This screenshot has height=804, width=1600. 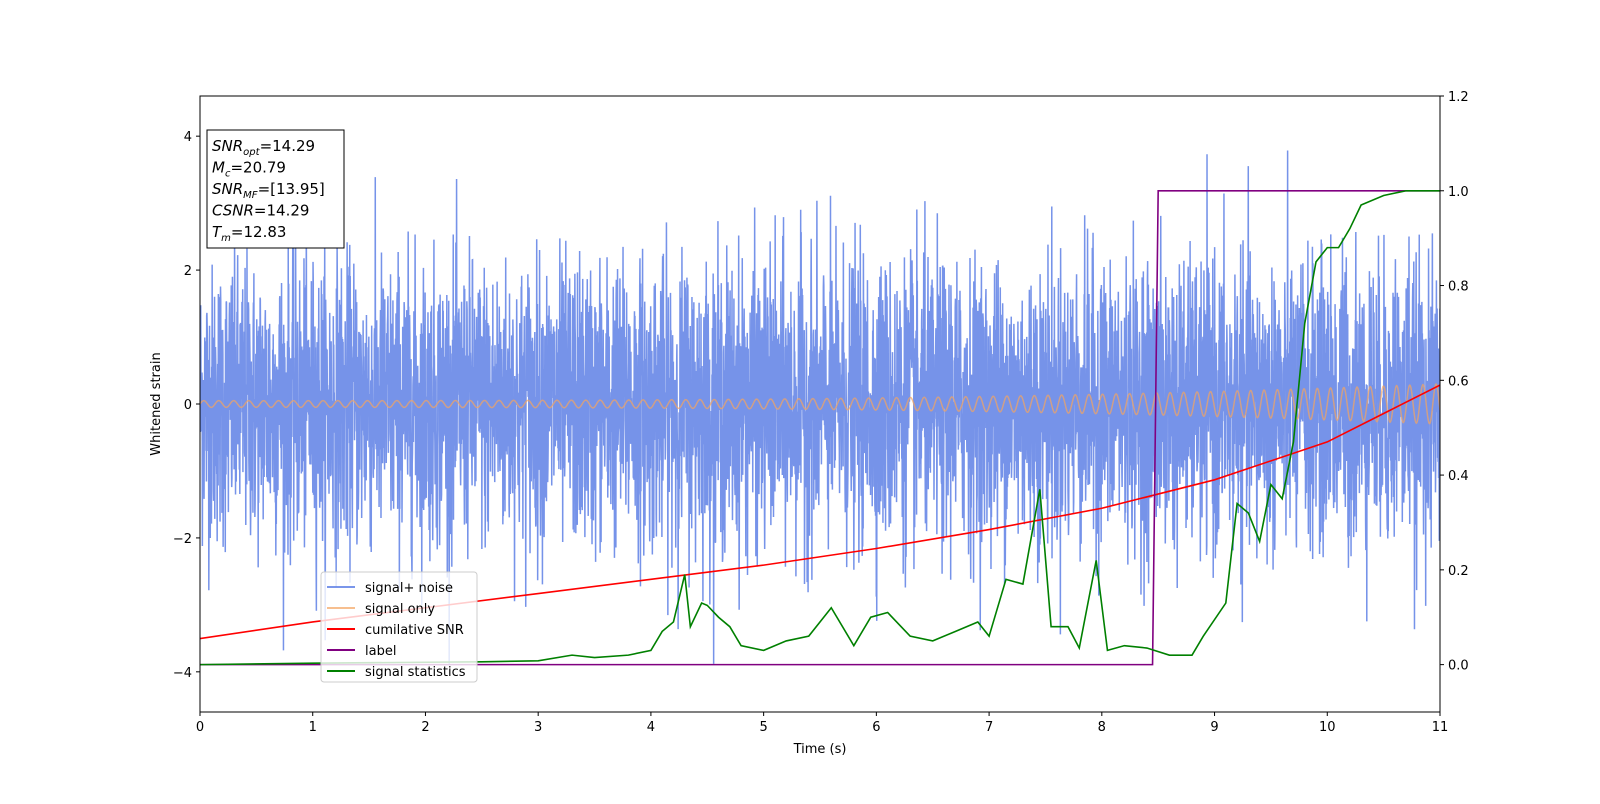 I want to click on info-line: Tm=12.83, so click(x=249, y=233).